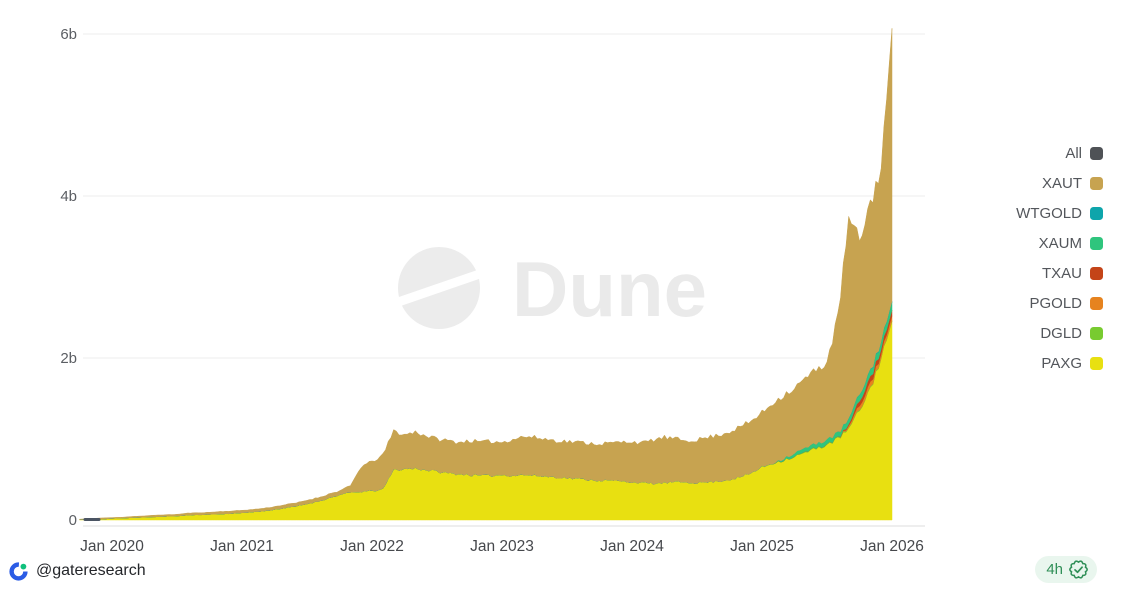 The height and width of the screenshot is (602, 1134). I want to click on y-axis-label-2b: 2b, so click(68, 358).